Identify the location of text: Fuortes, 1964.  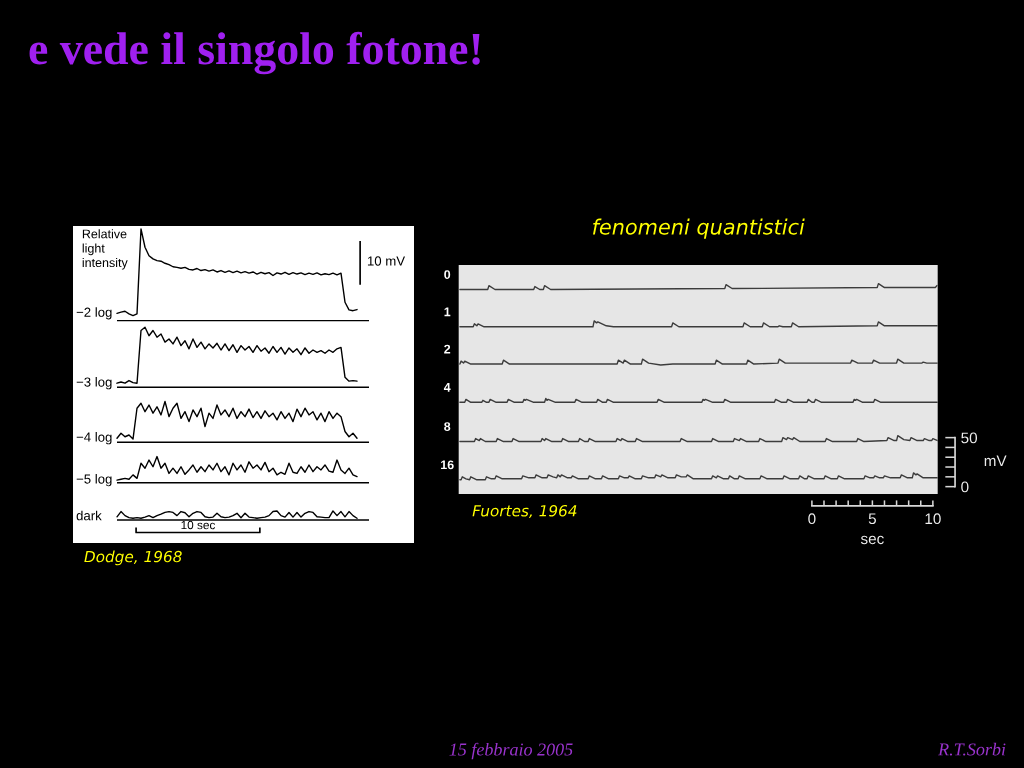
(524, 511).